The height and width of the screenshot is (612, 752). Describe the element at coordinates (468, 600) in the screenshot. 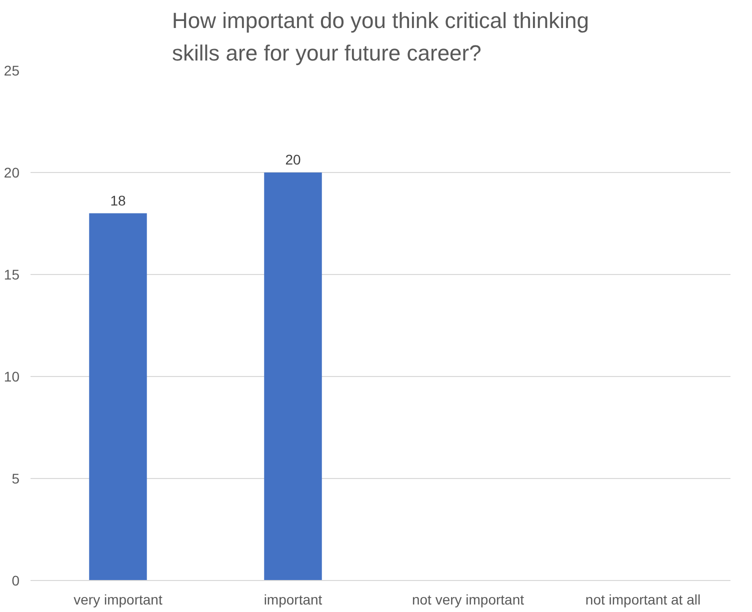

I see `x-tick-label: not very important` at that location.